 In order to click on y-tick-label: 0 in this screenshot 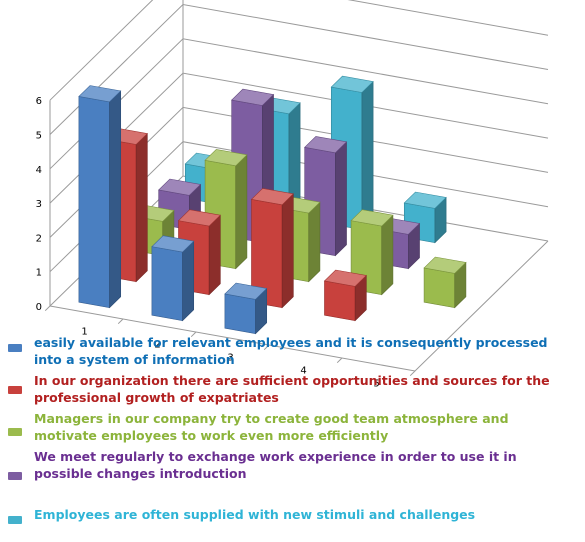, I will do `click(39, 307)`.